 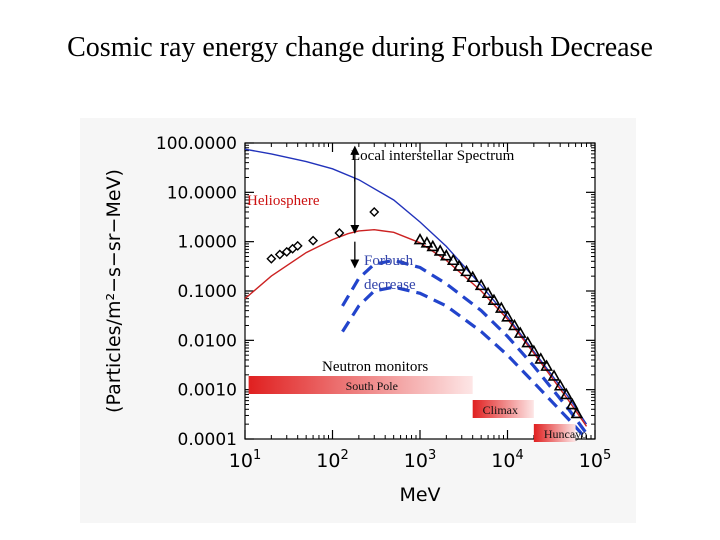 What do you see at coordinates (389, 261) in the screenshot?
I see `forbush-label-line1: Forbush` at bounding box center [389, 261].